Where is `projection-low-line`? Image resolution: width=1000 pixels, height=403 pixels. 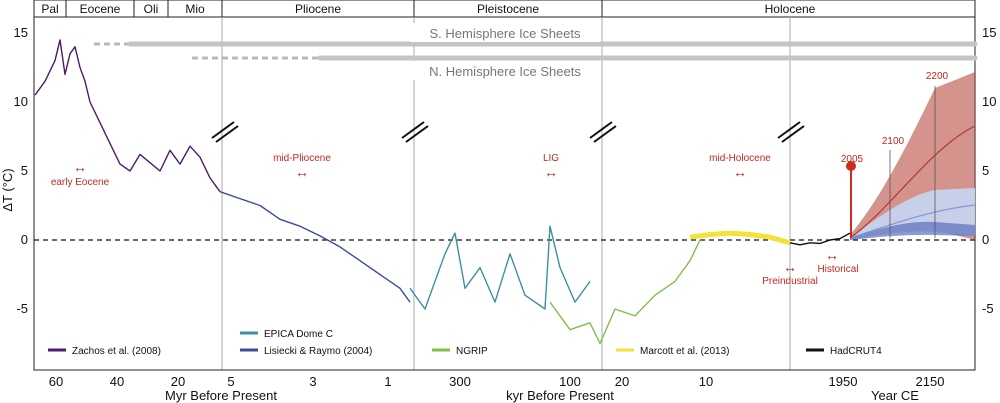 projection-low-line is located at coordinates (912, 221).